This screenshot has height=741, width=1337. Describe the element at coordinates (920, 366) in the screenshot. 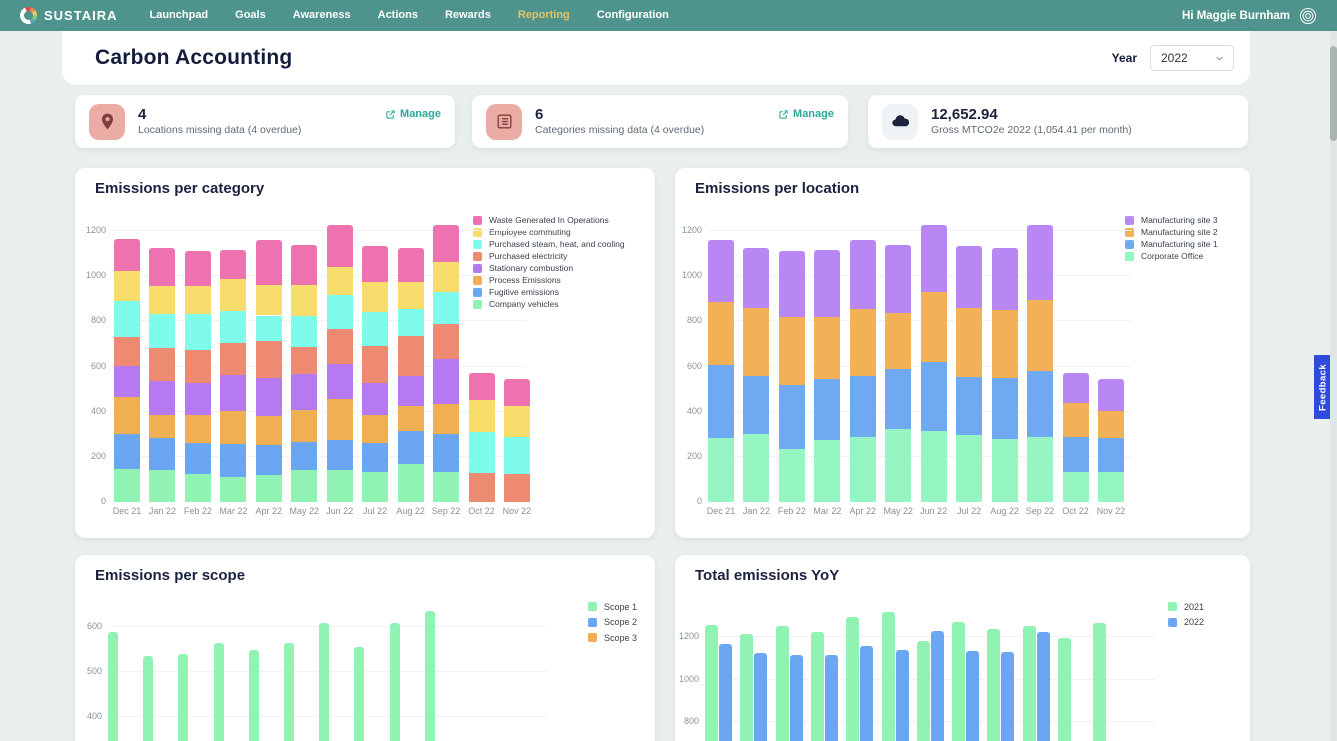

I see `gridline` at that location.